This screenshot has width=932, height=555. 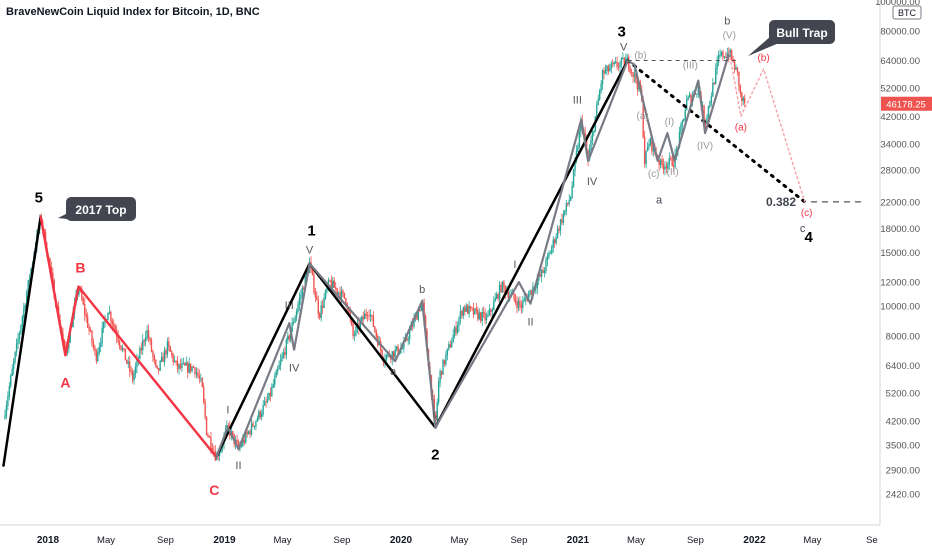 What do you see at coordinates (872, 540) in the screenshot?
I see `x-tick-label: Se` at bounding box center [872, 540].